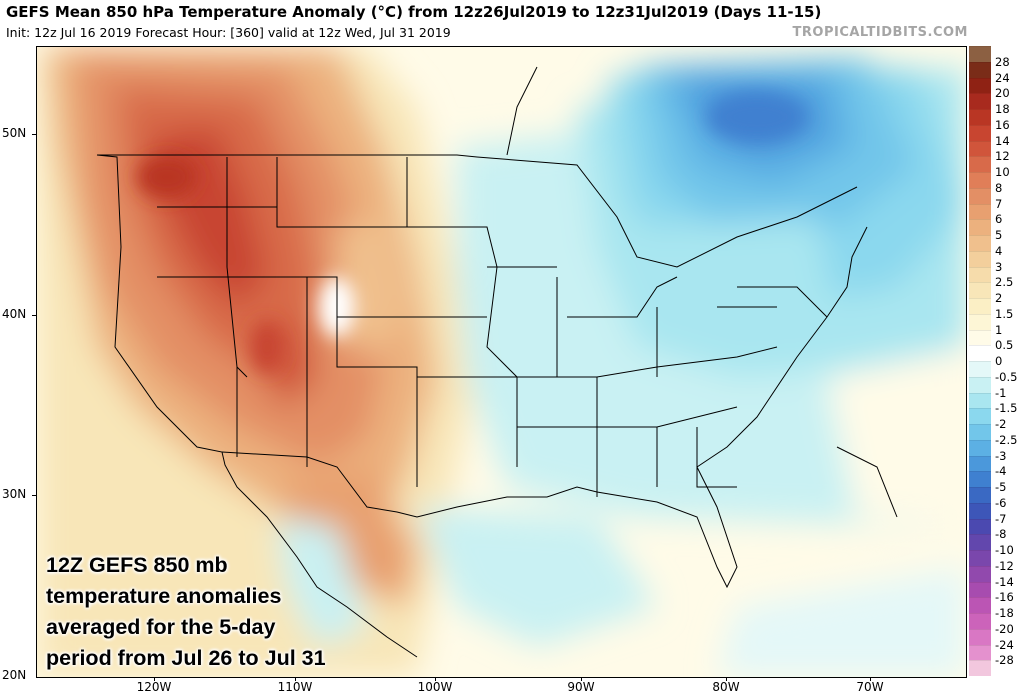 The height and width of the screenshot is (696, 1024). I want to click on legend-label: 1.5, so click(1004, 313).